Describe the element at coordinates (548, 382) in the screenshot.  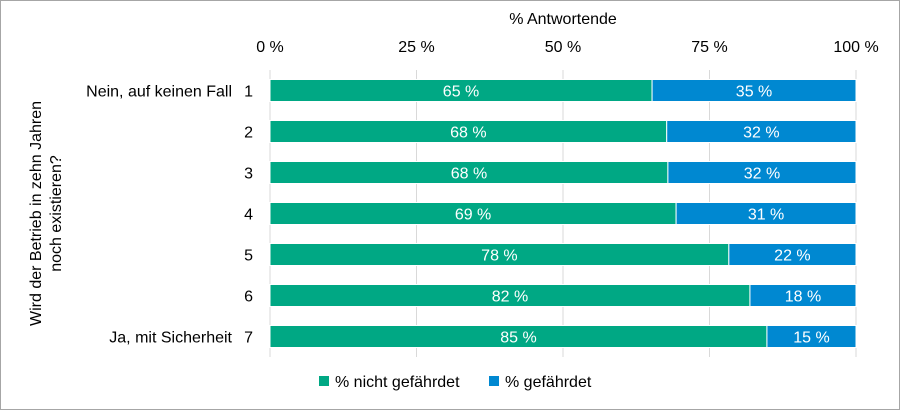
I see `legend-label: % gefährdet` at that location.